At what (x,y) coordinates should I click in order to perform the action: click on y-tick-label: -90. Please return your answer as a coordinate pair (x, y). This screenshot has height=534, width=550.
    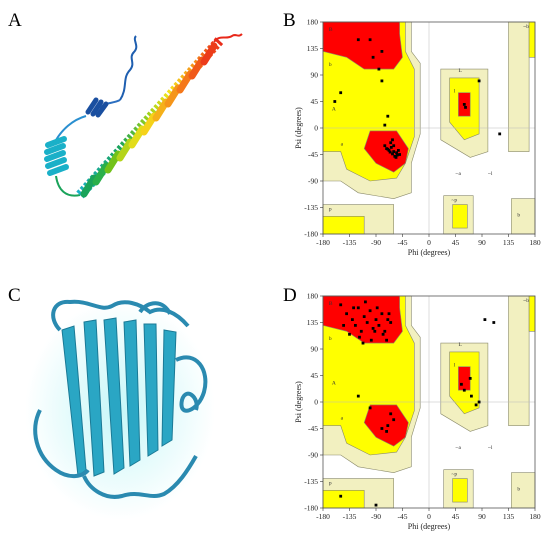
    Looking at the image, I should click on (313, 455).